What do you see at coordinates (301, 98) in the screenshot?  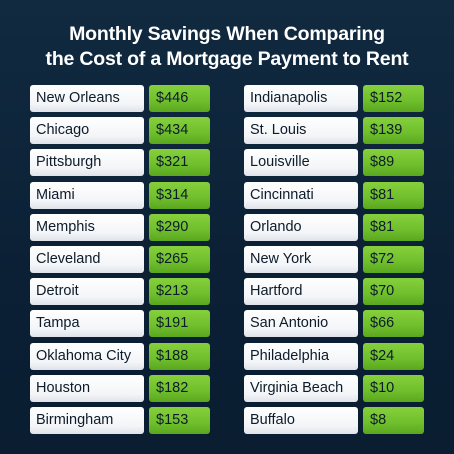 I see `city-label: Indianapolis` at bounding box center [301, 98].